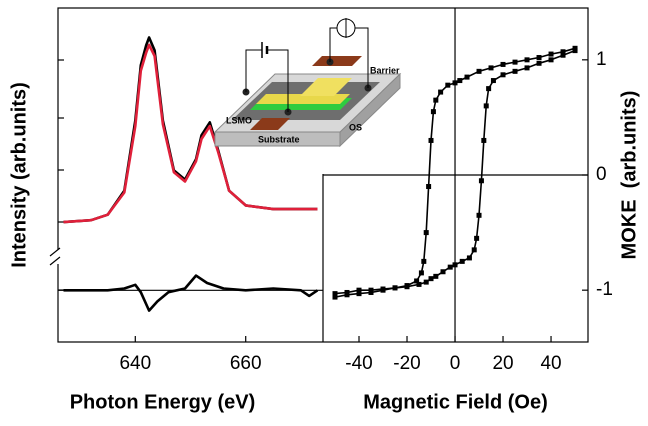 The image size is (648, 426). I want to click on x-tick-label: 20, so click(502, 363).